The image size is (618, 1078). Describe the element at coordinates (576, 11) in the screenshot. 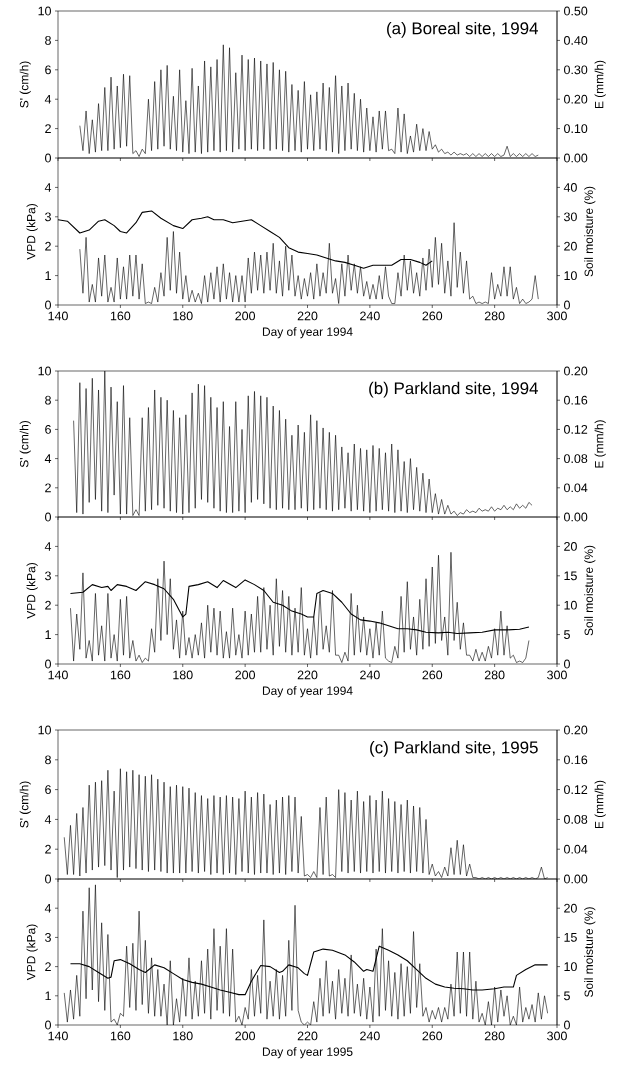

I see `y2-tick-label: 0.50` at that location.